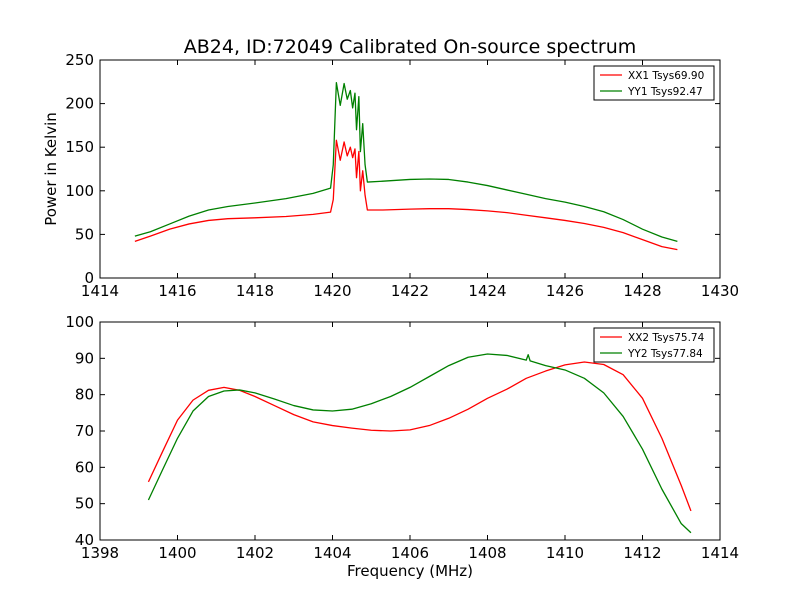  What do you see at coordinates (720, 291) in the screenshot?
I see `x-tick-label: 1430` at bounding box center [720, 291].